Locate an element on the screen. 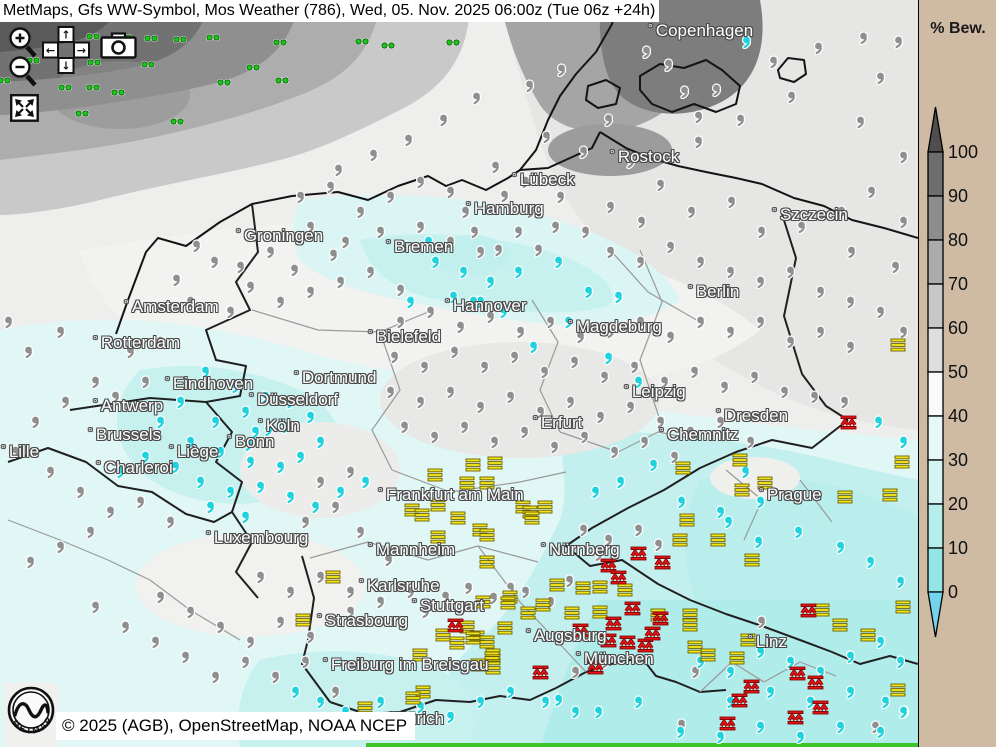  pan-down-icon: ↓ is located at coordinates (65, 66).